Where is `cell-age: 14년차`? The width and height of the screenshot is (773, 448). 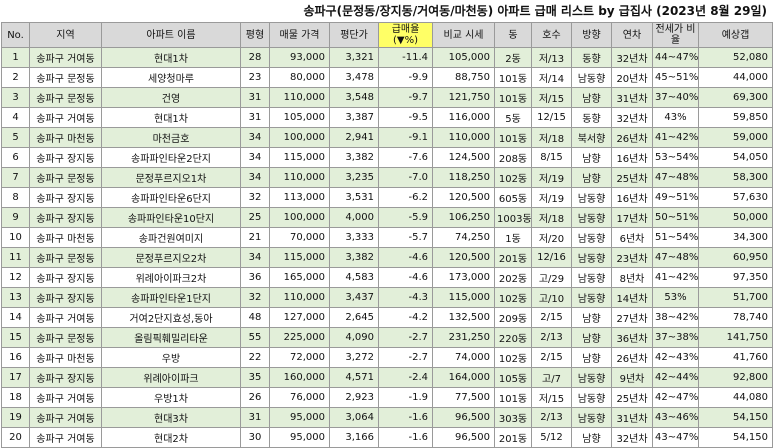 cell-age: 14년차 is located at coordinates (632, 297).